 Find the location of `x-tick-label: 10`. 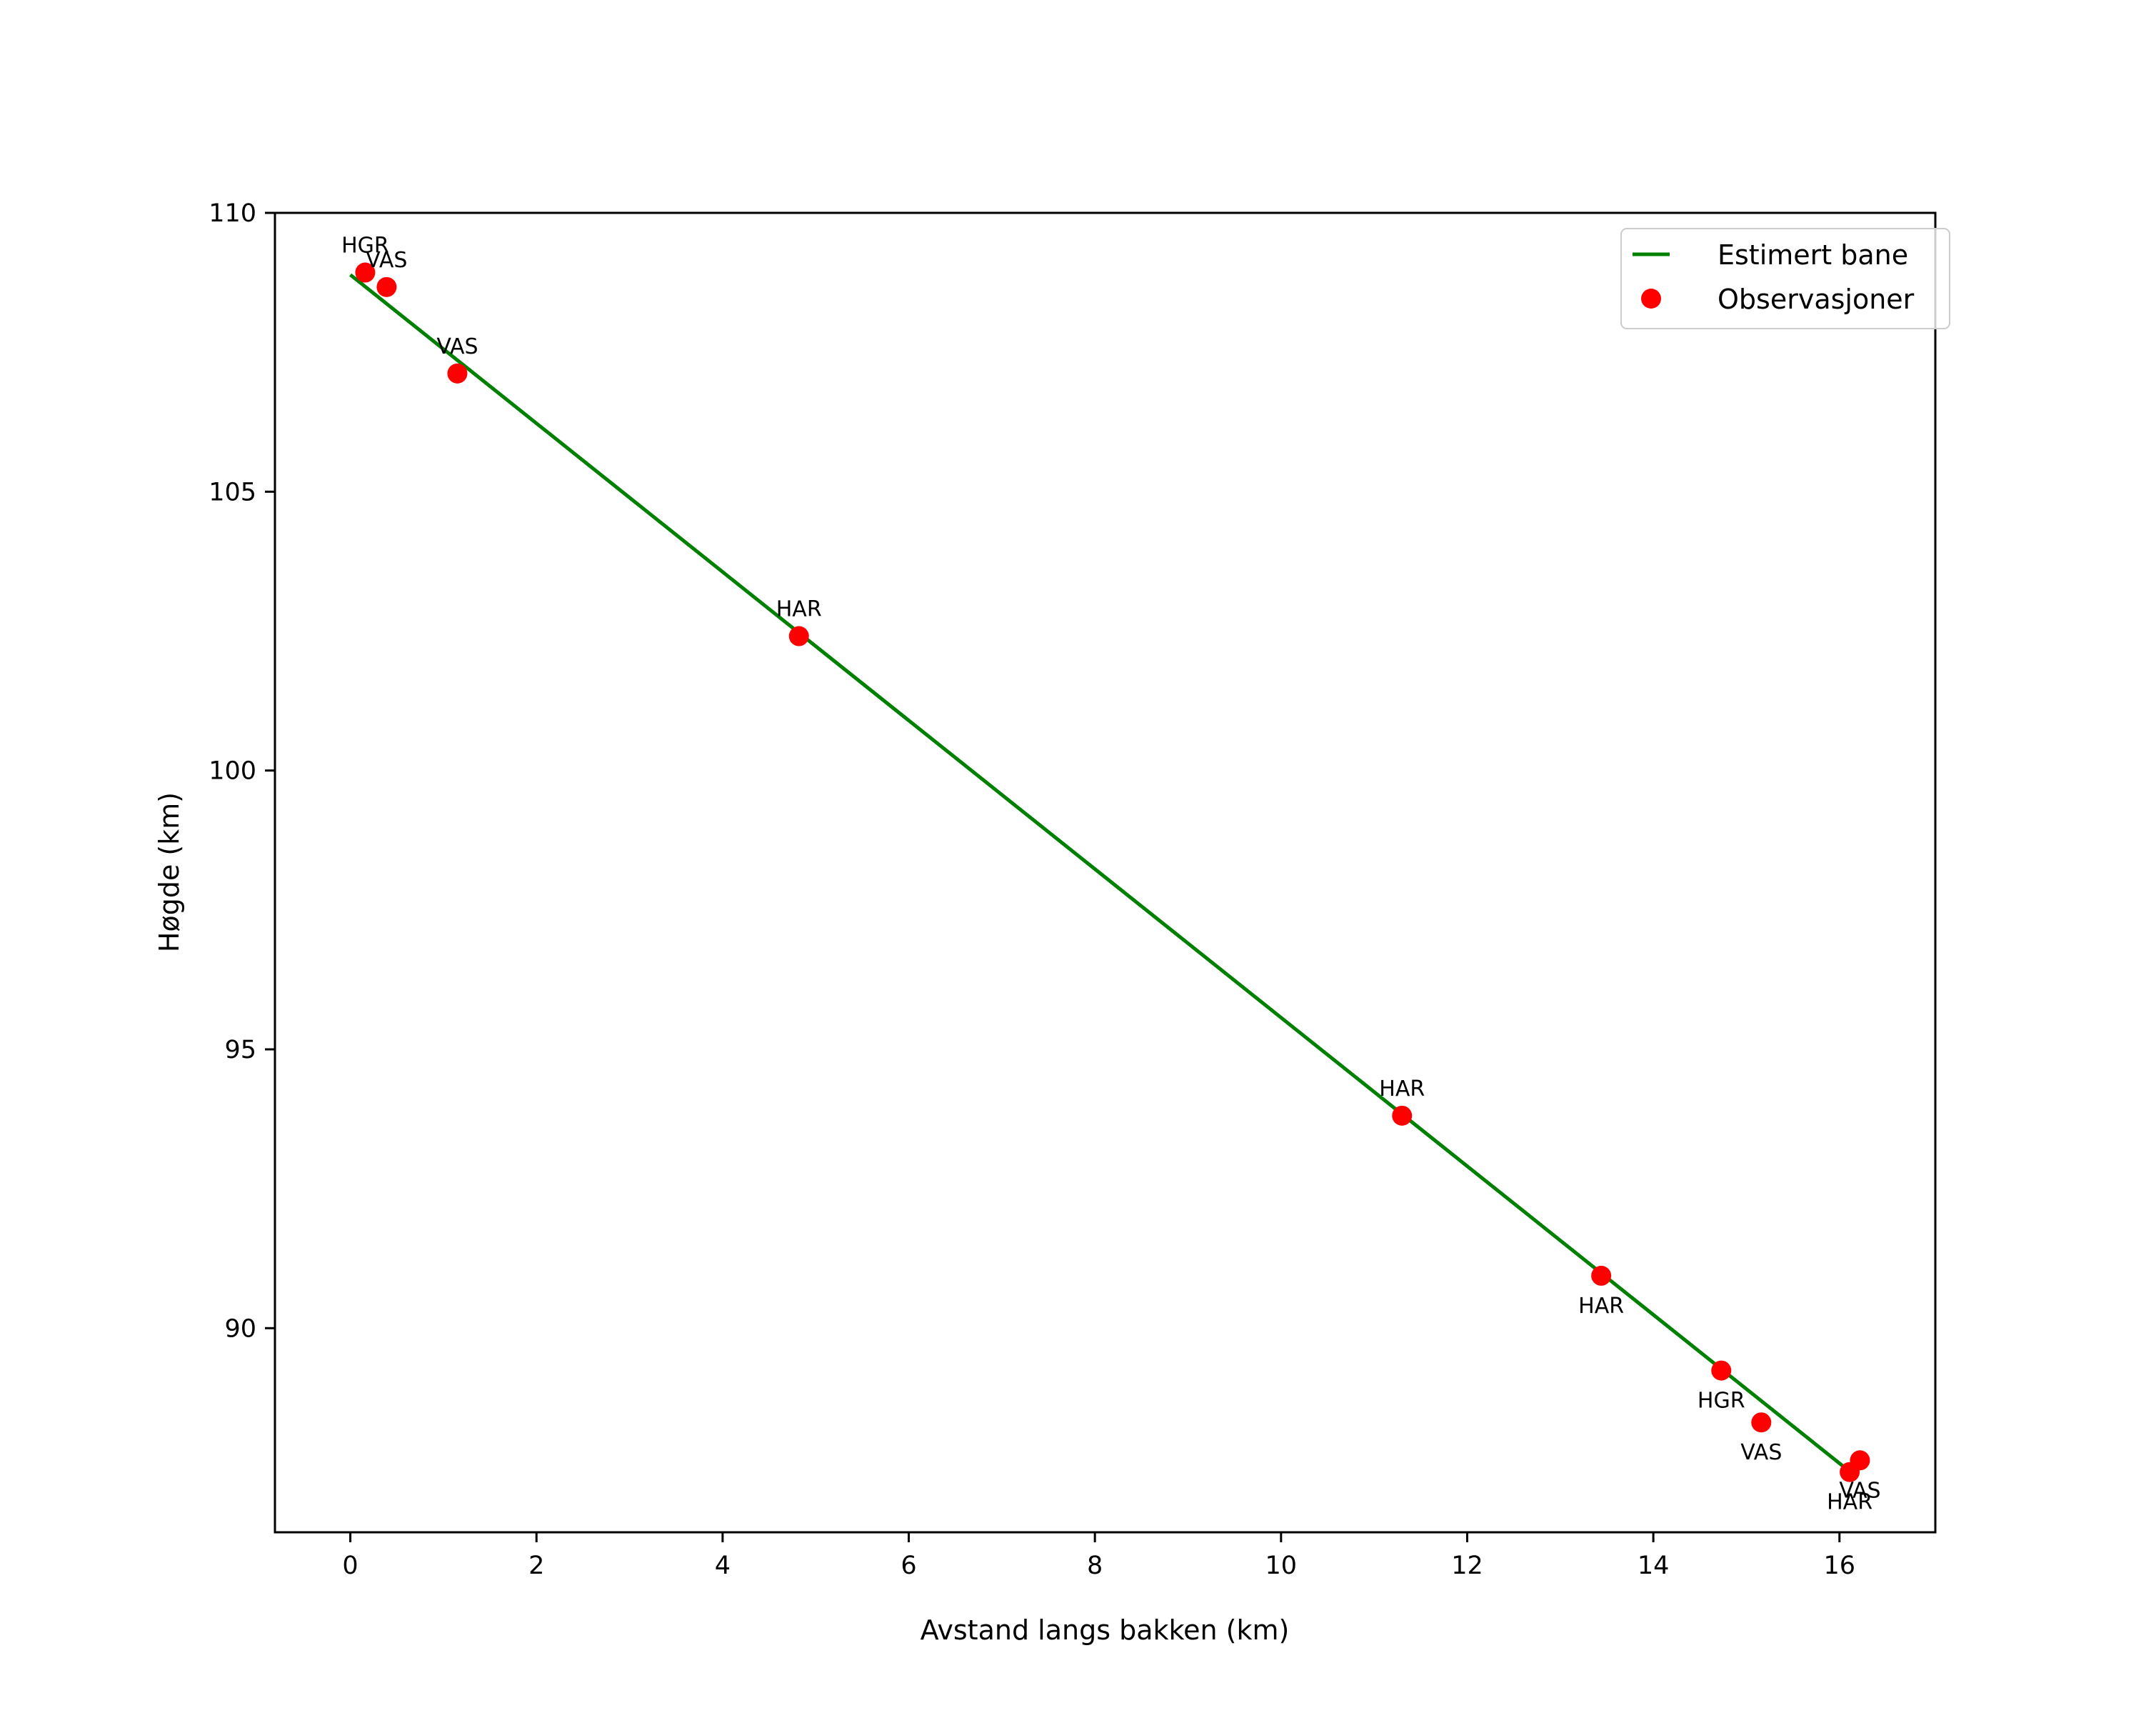

x-tick-label: 10 is located at coordinates (1281, 1566).